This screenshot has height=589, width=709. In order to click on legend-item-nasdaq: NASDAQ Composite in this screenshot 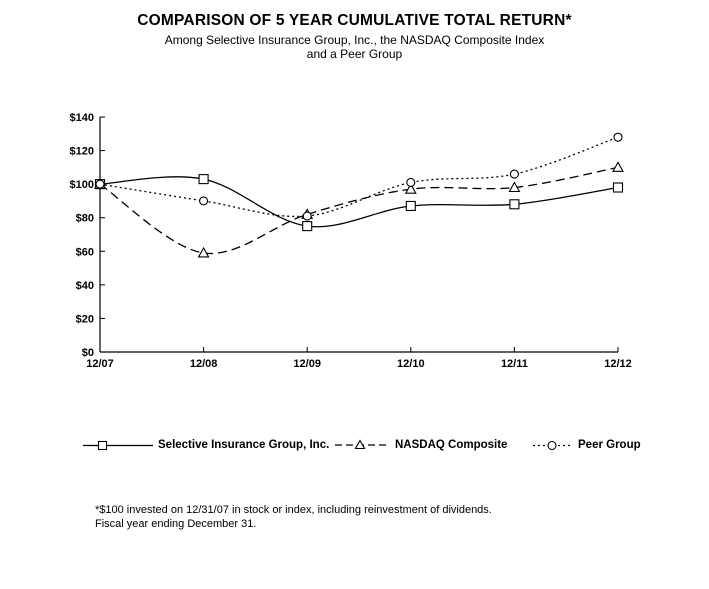, I will do `click(421, 445)`.